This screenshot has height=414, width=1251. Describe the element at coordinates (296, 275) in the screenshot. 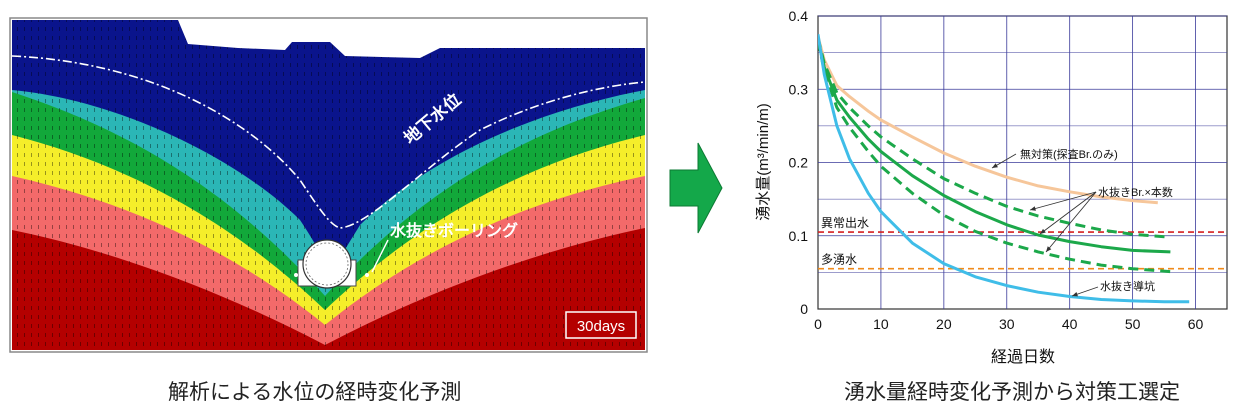

I see `drain-boring-hole-left` at that location.